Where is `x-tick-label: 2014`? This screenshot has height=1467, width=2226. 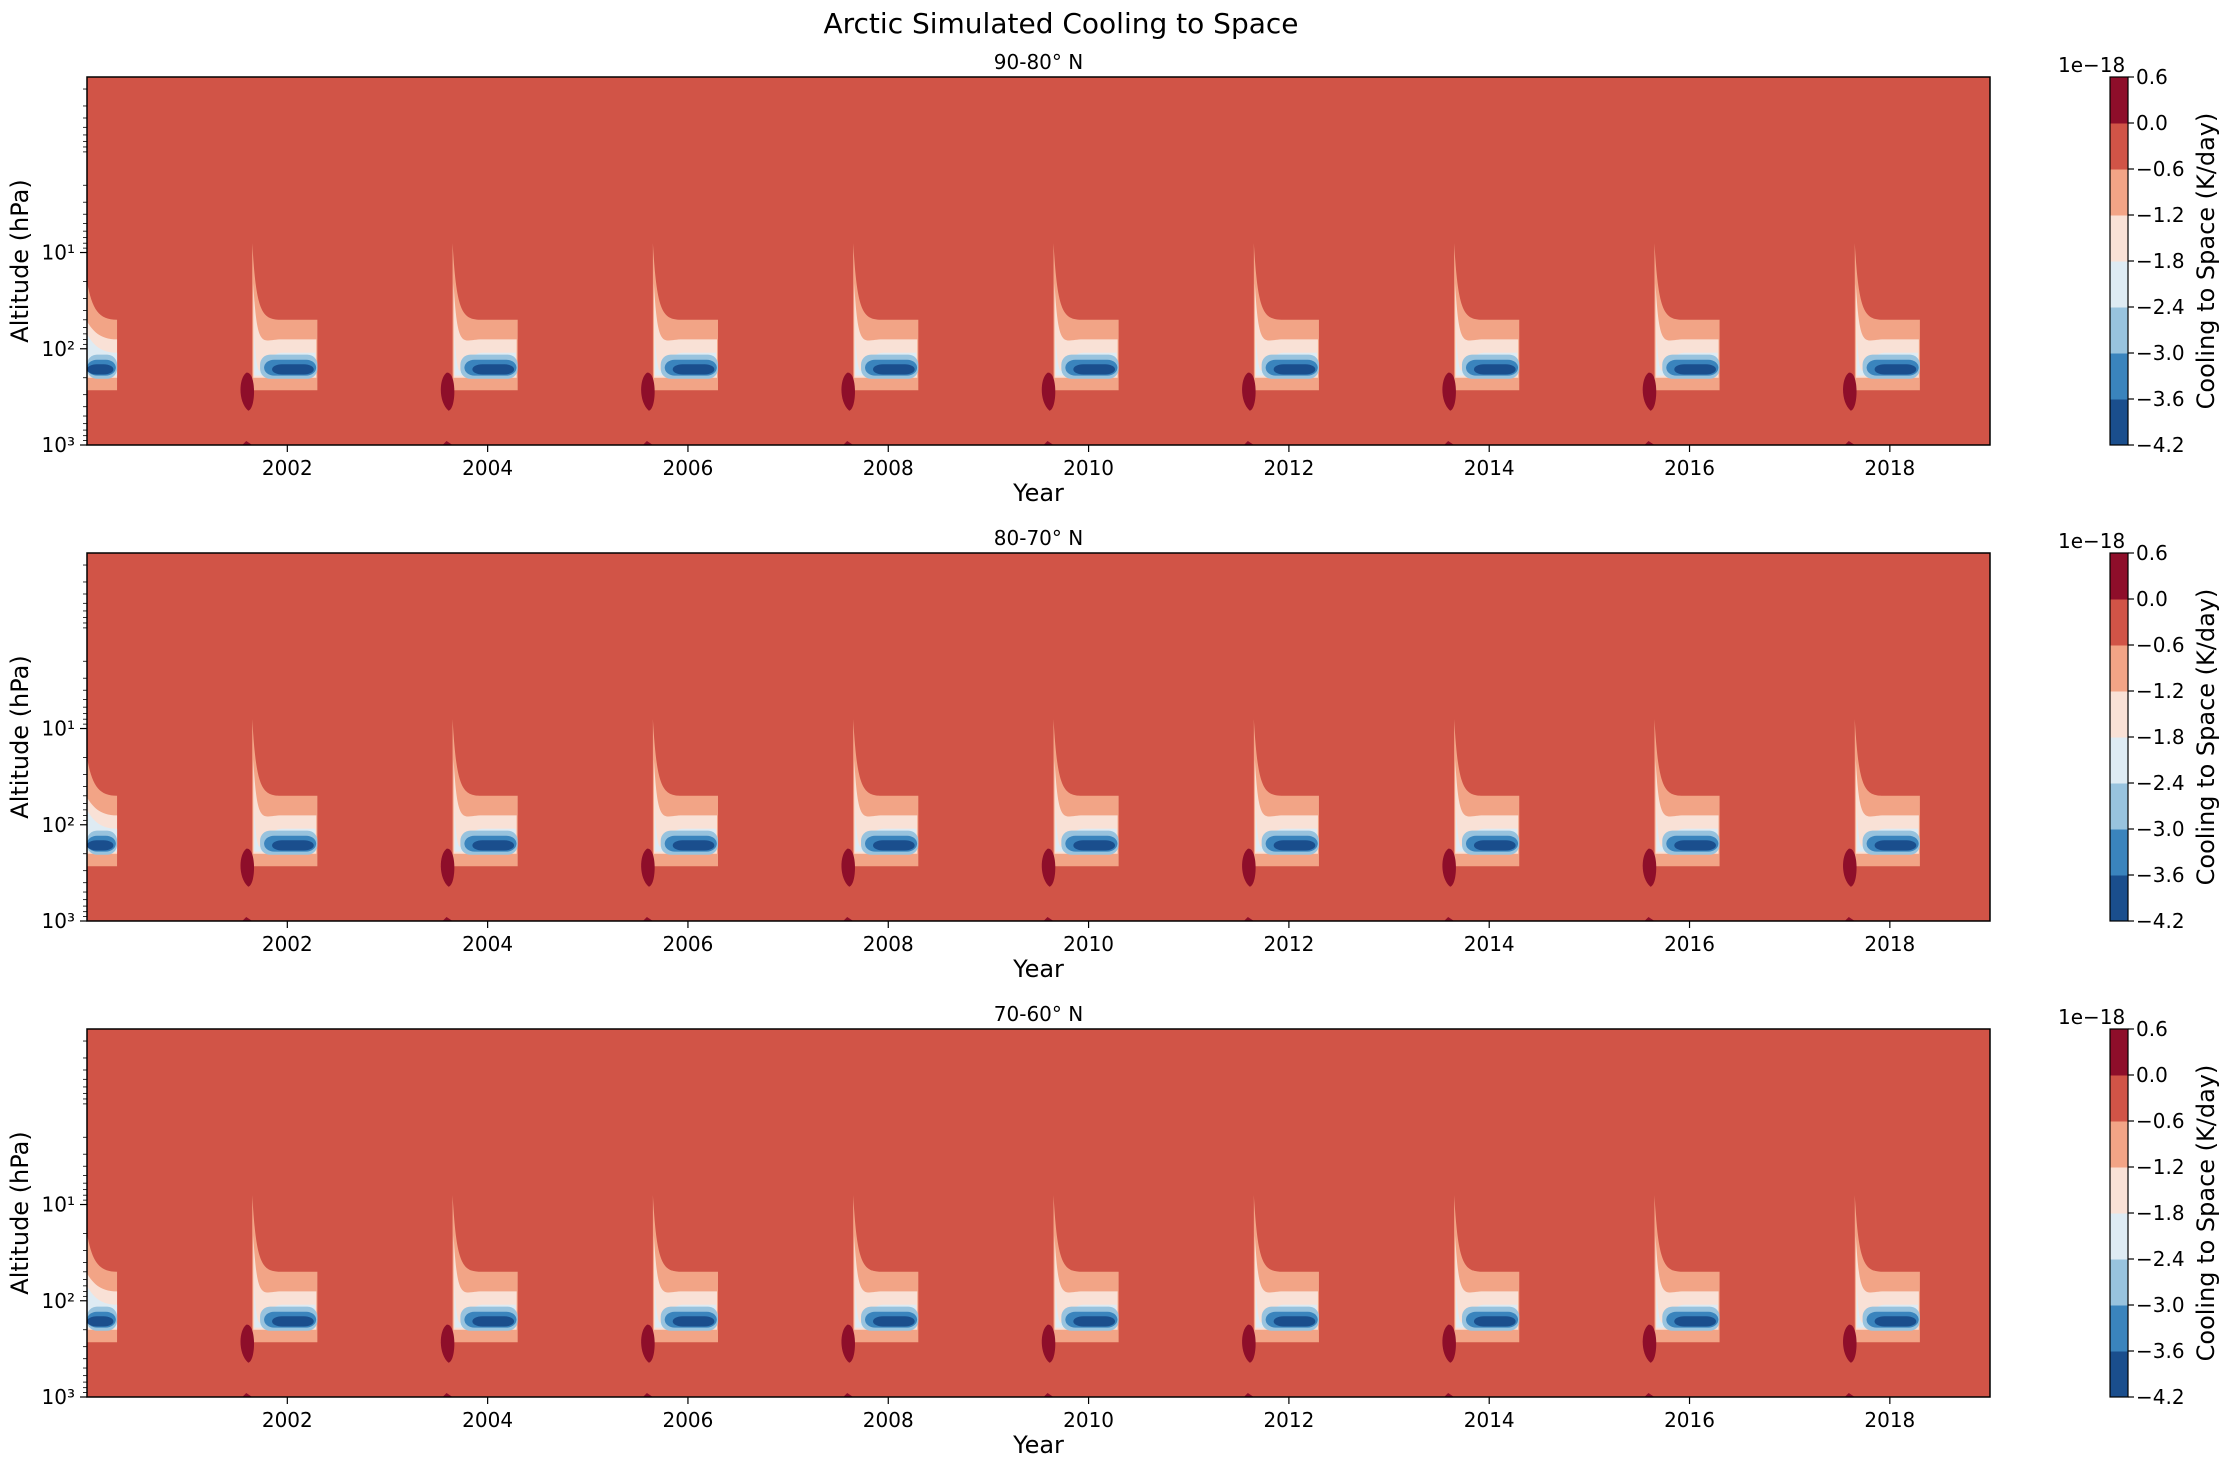
x-tick-label: 2014 is located at coordinates (1489, 468).